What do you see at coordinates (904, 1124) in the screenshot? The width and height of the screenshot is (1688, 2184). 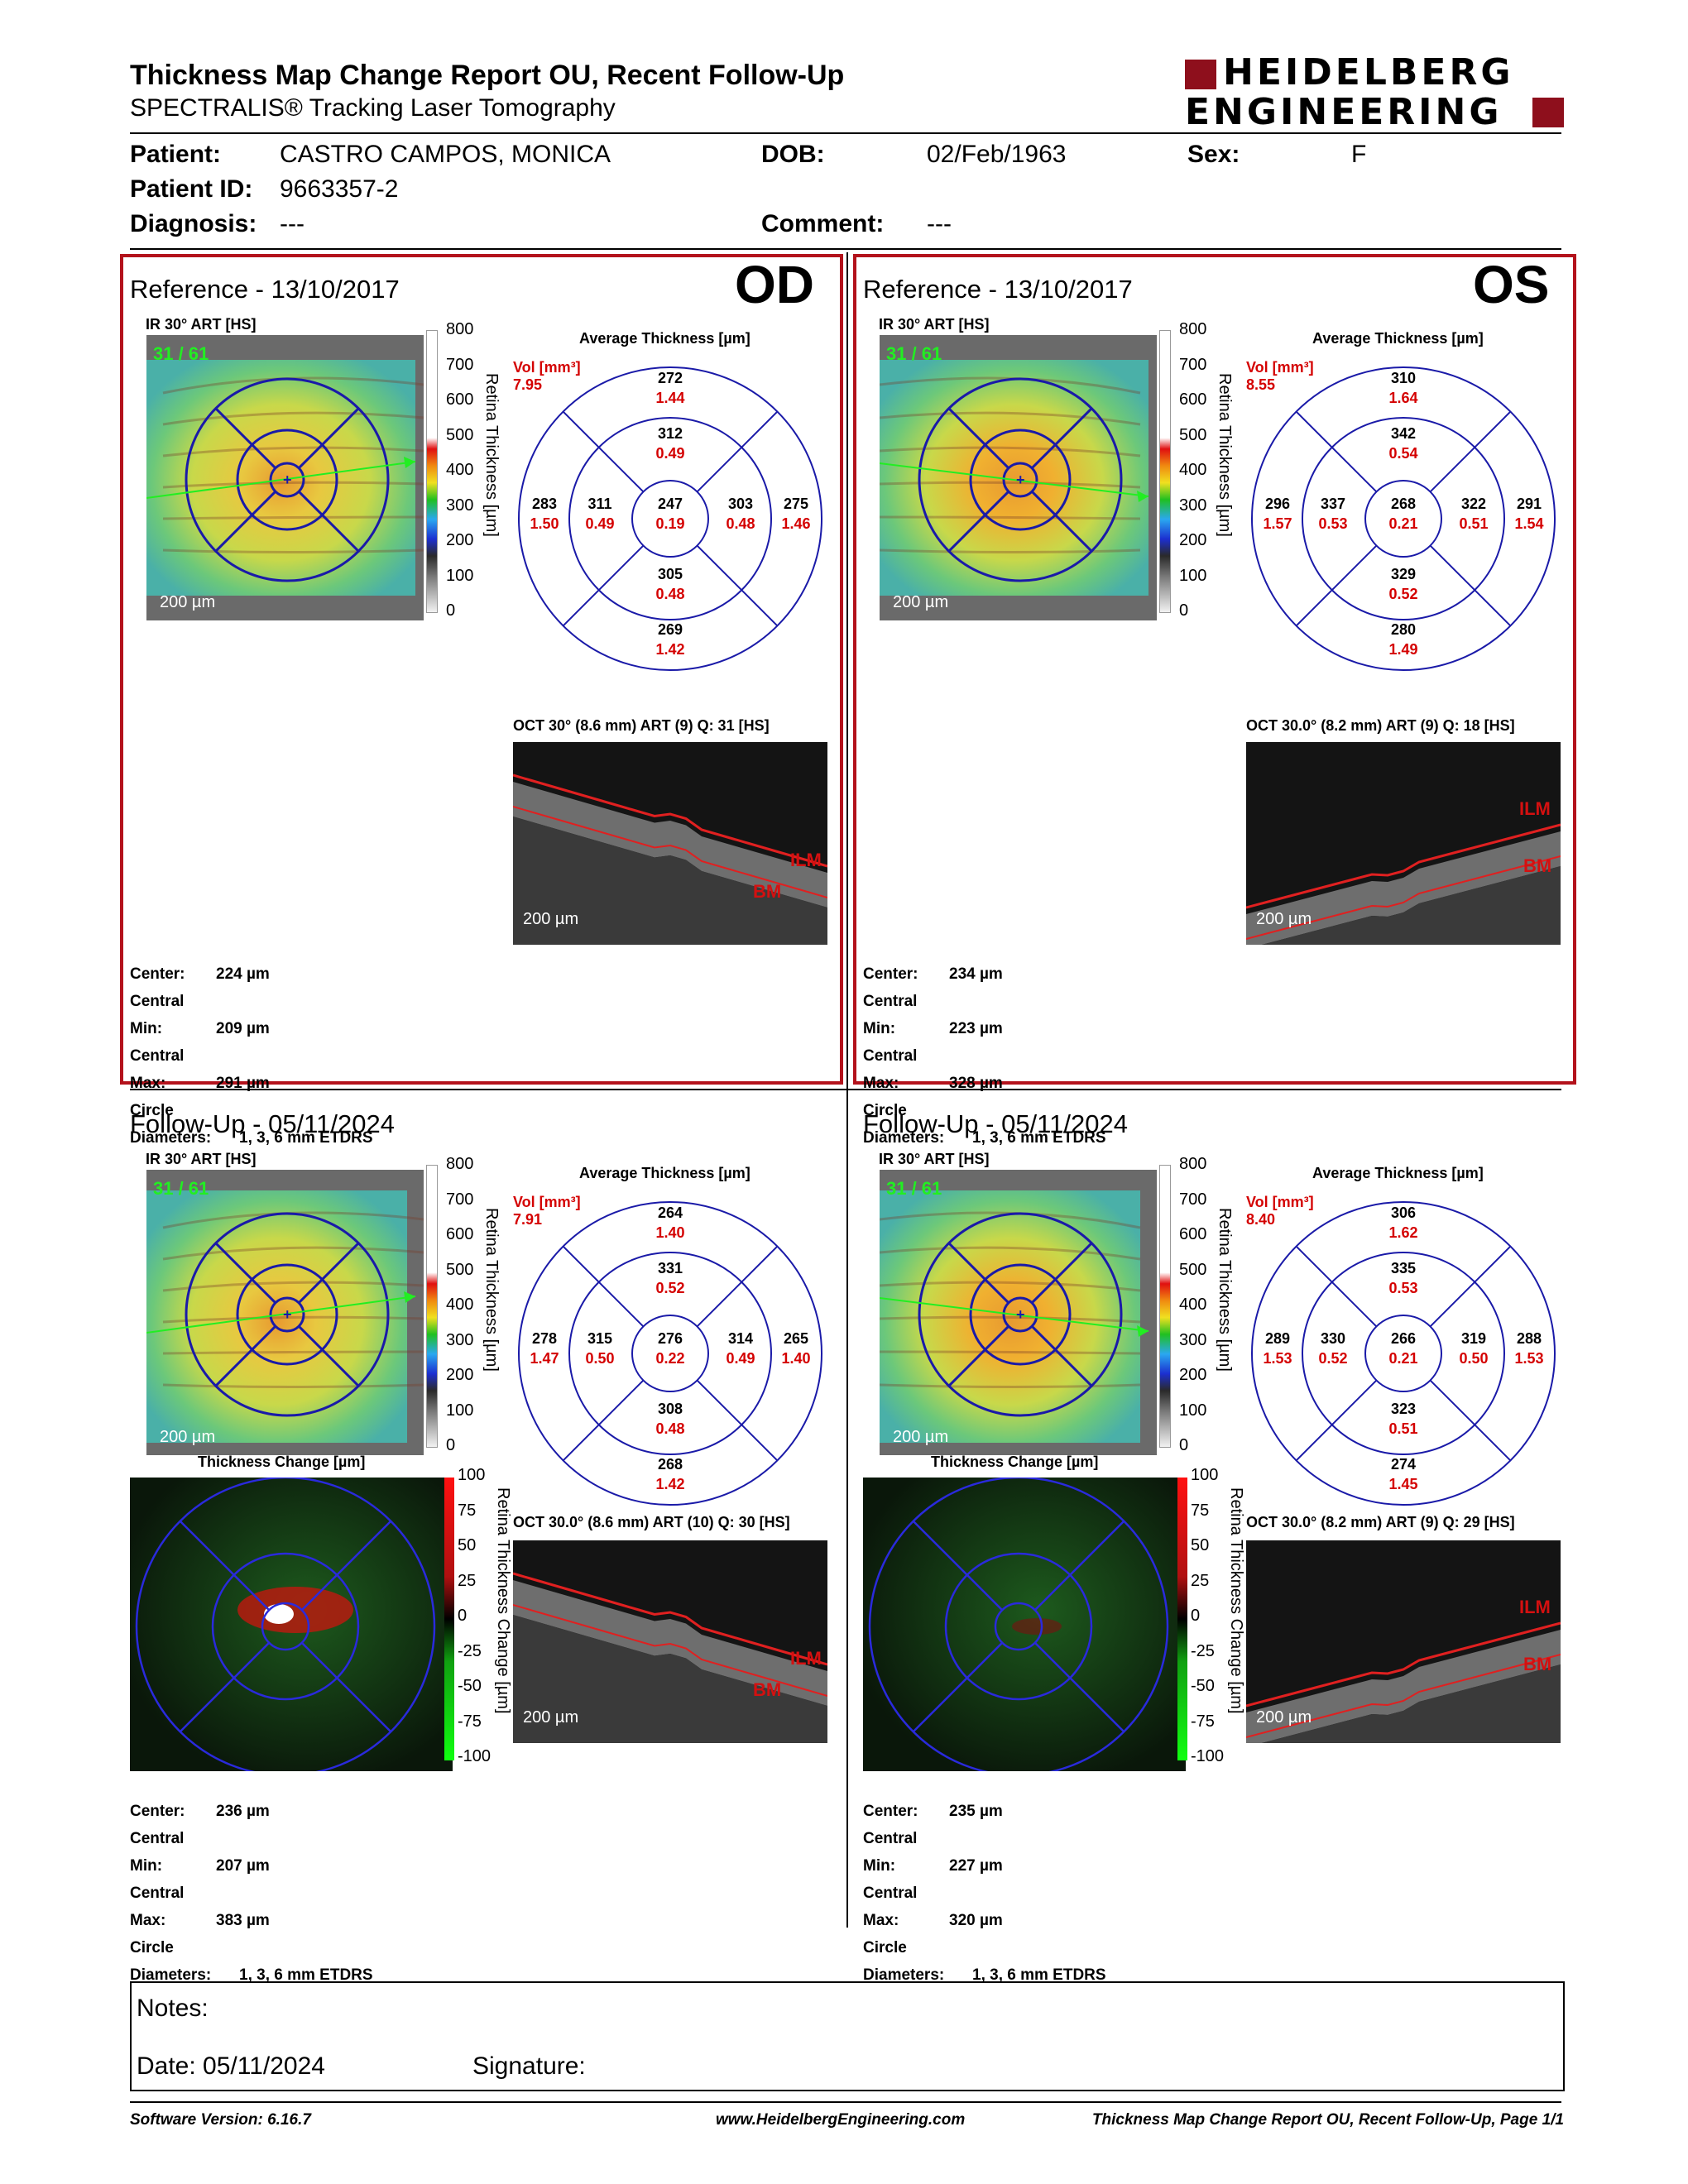 I see `stat-label: Circle Diameters:` at bounding box center [904, 1124].